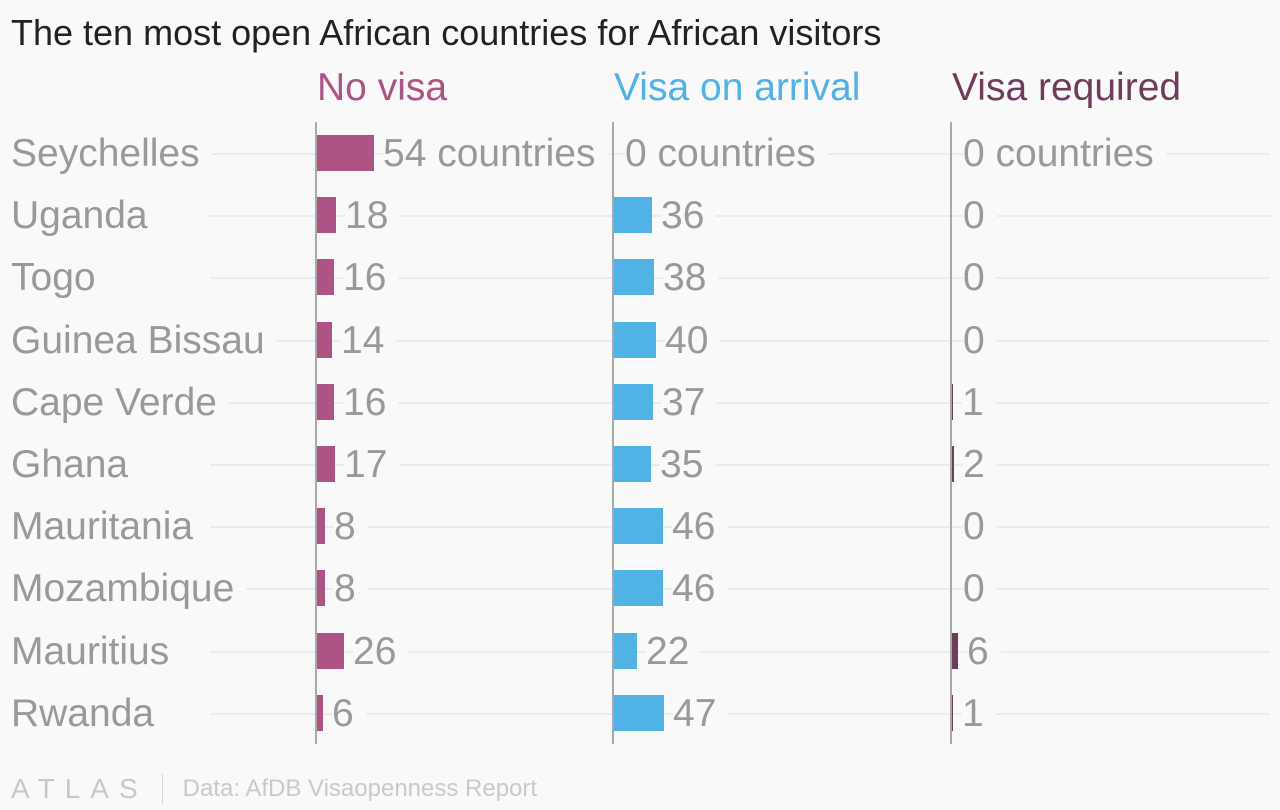 The image size is (1280, 810). What do you see at coordinates (951, 433) in the screenshot?
I see `axis-visa-required` at bounding box center [951, 433].